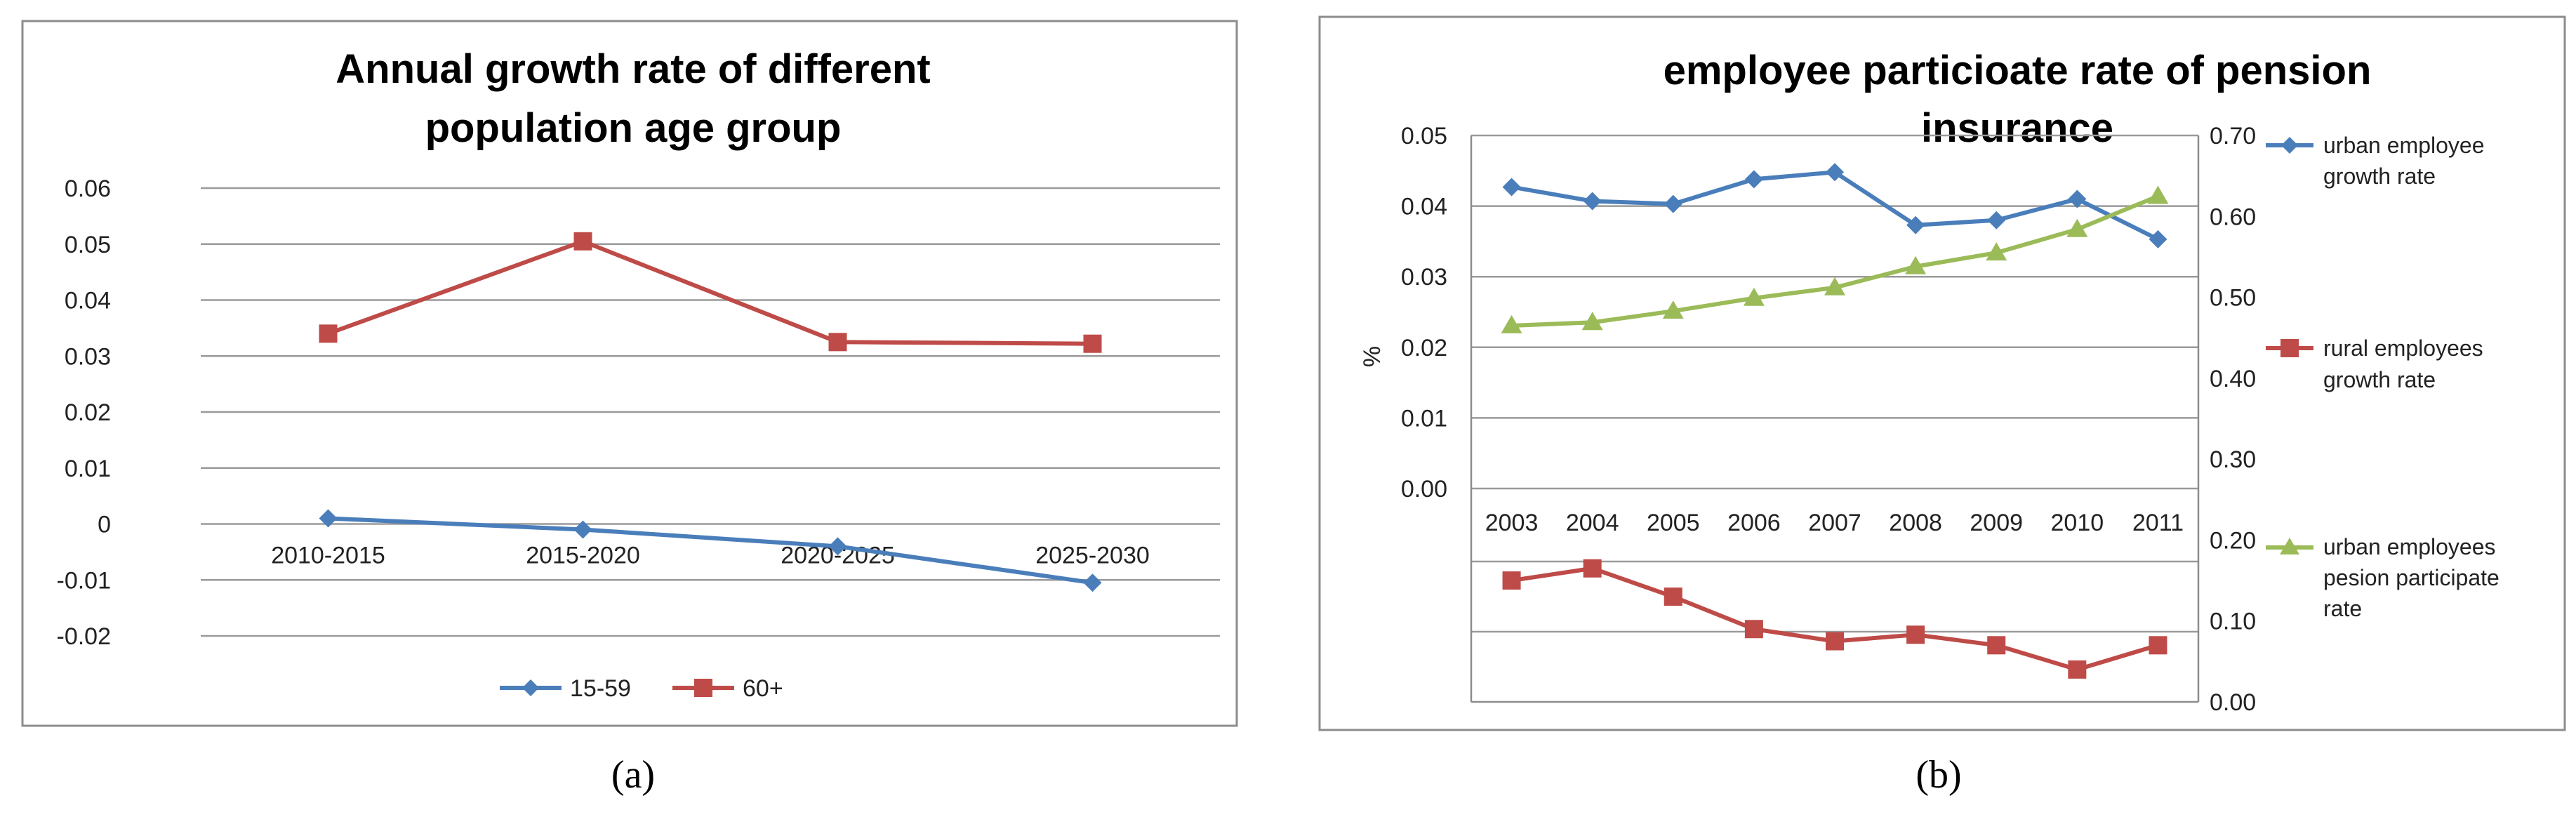  I want to click on chart-b-left-y-tick-0-02: 0.02, so click(1424, 348).